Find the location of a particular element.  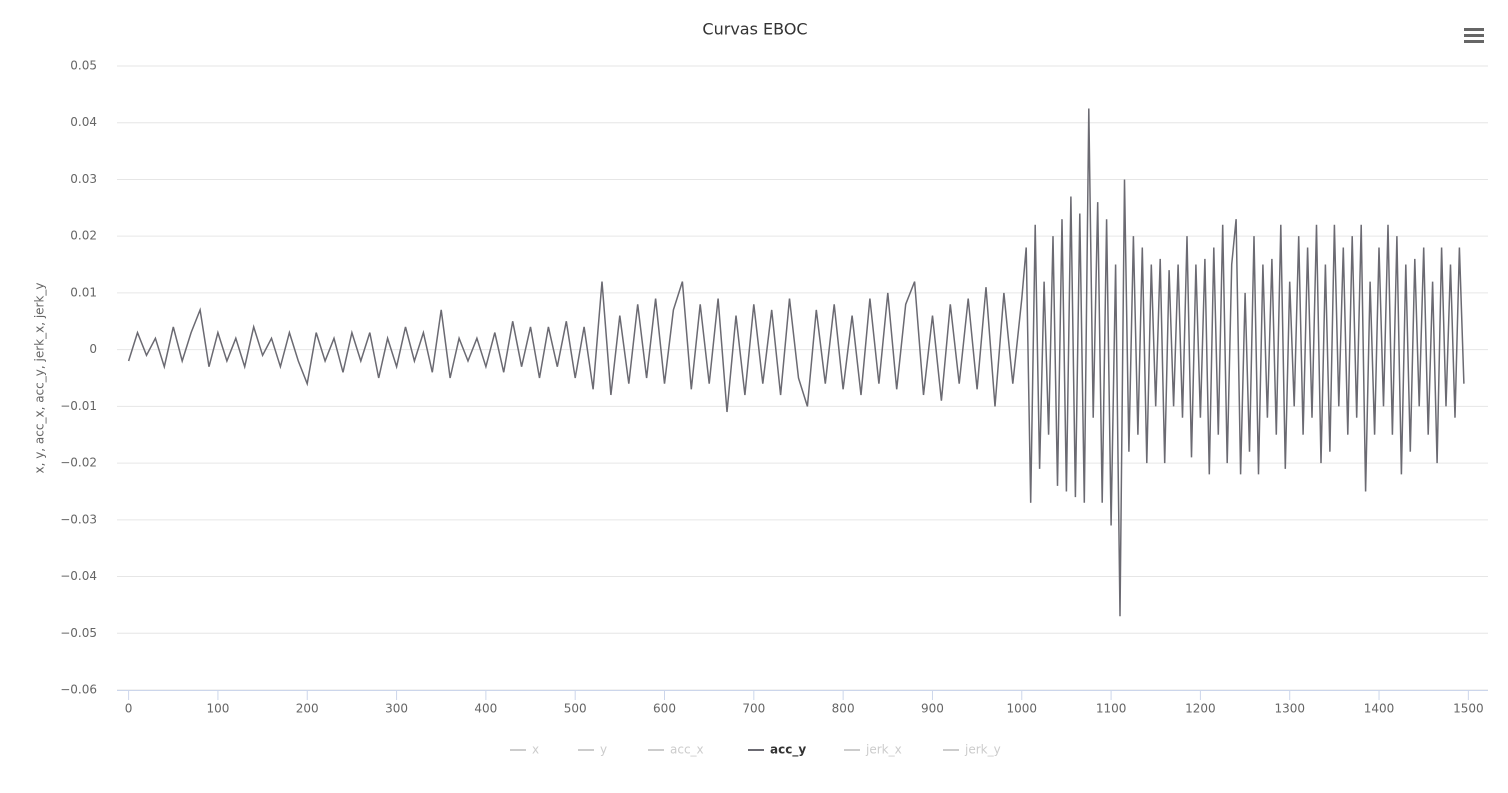

y-tick-label: −0.04 is located at coordinates (78, 576).